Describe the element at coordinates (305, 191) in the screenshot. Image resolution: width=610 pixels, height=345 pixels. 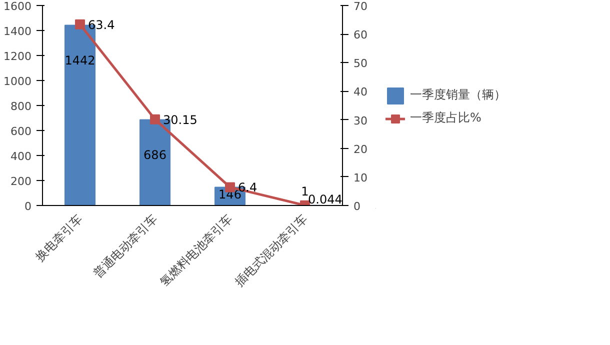
I see `data-label: 1` at that location.